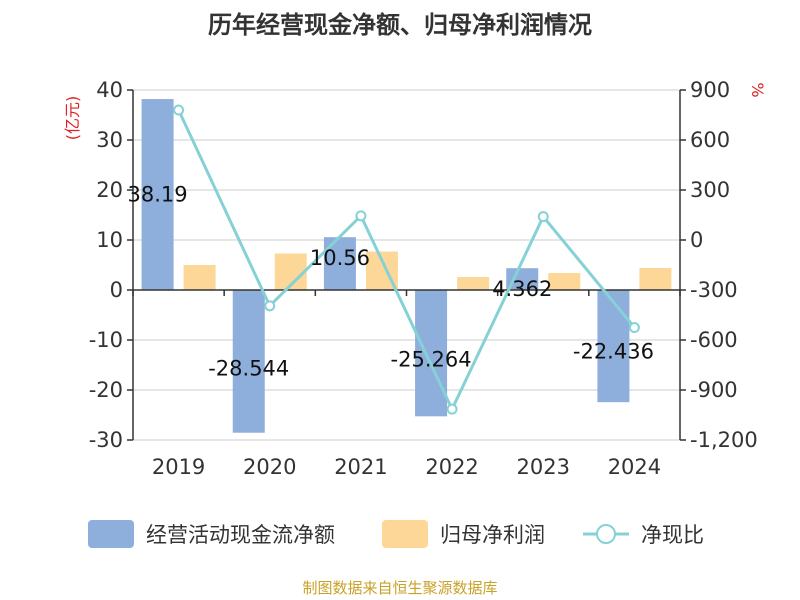 This screenshot has height=600, width=800. Describe the element at coordinates (606, 534) in the screenshot. I see `legend-marker-ratio` at that location.